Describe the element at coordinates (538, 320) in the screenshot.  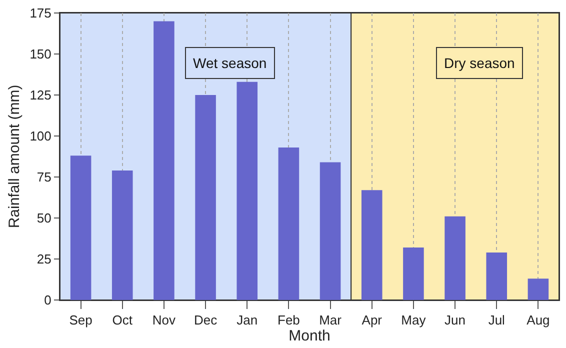
I see `x-tick-label: Aug` at that location.